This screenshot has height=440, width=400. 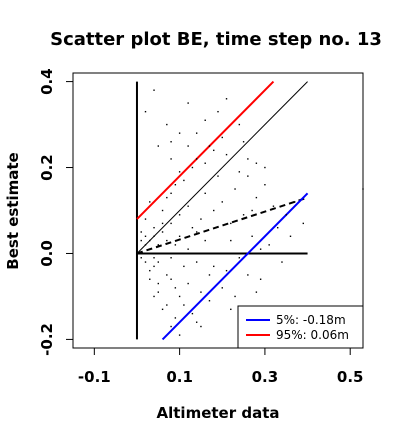 What do you see at coordinates (55, 212) in the screenshot?
I see `y-axis: -0.2 0.0 0.2 0.4` at bounding box center [55, 212].